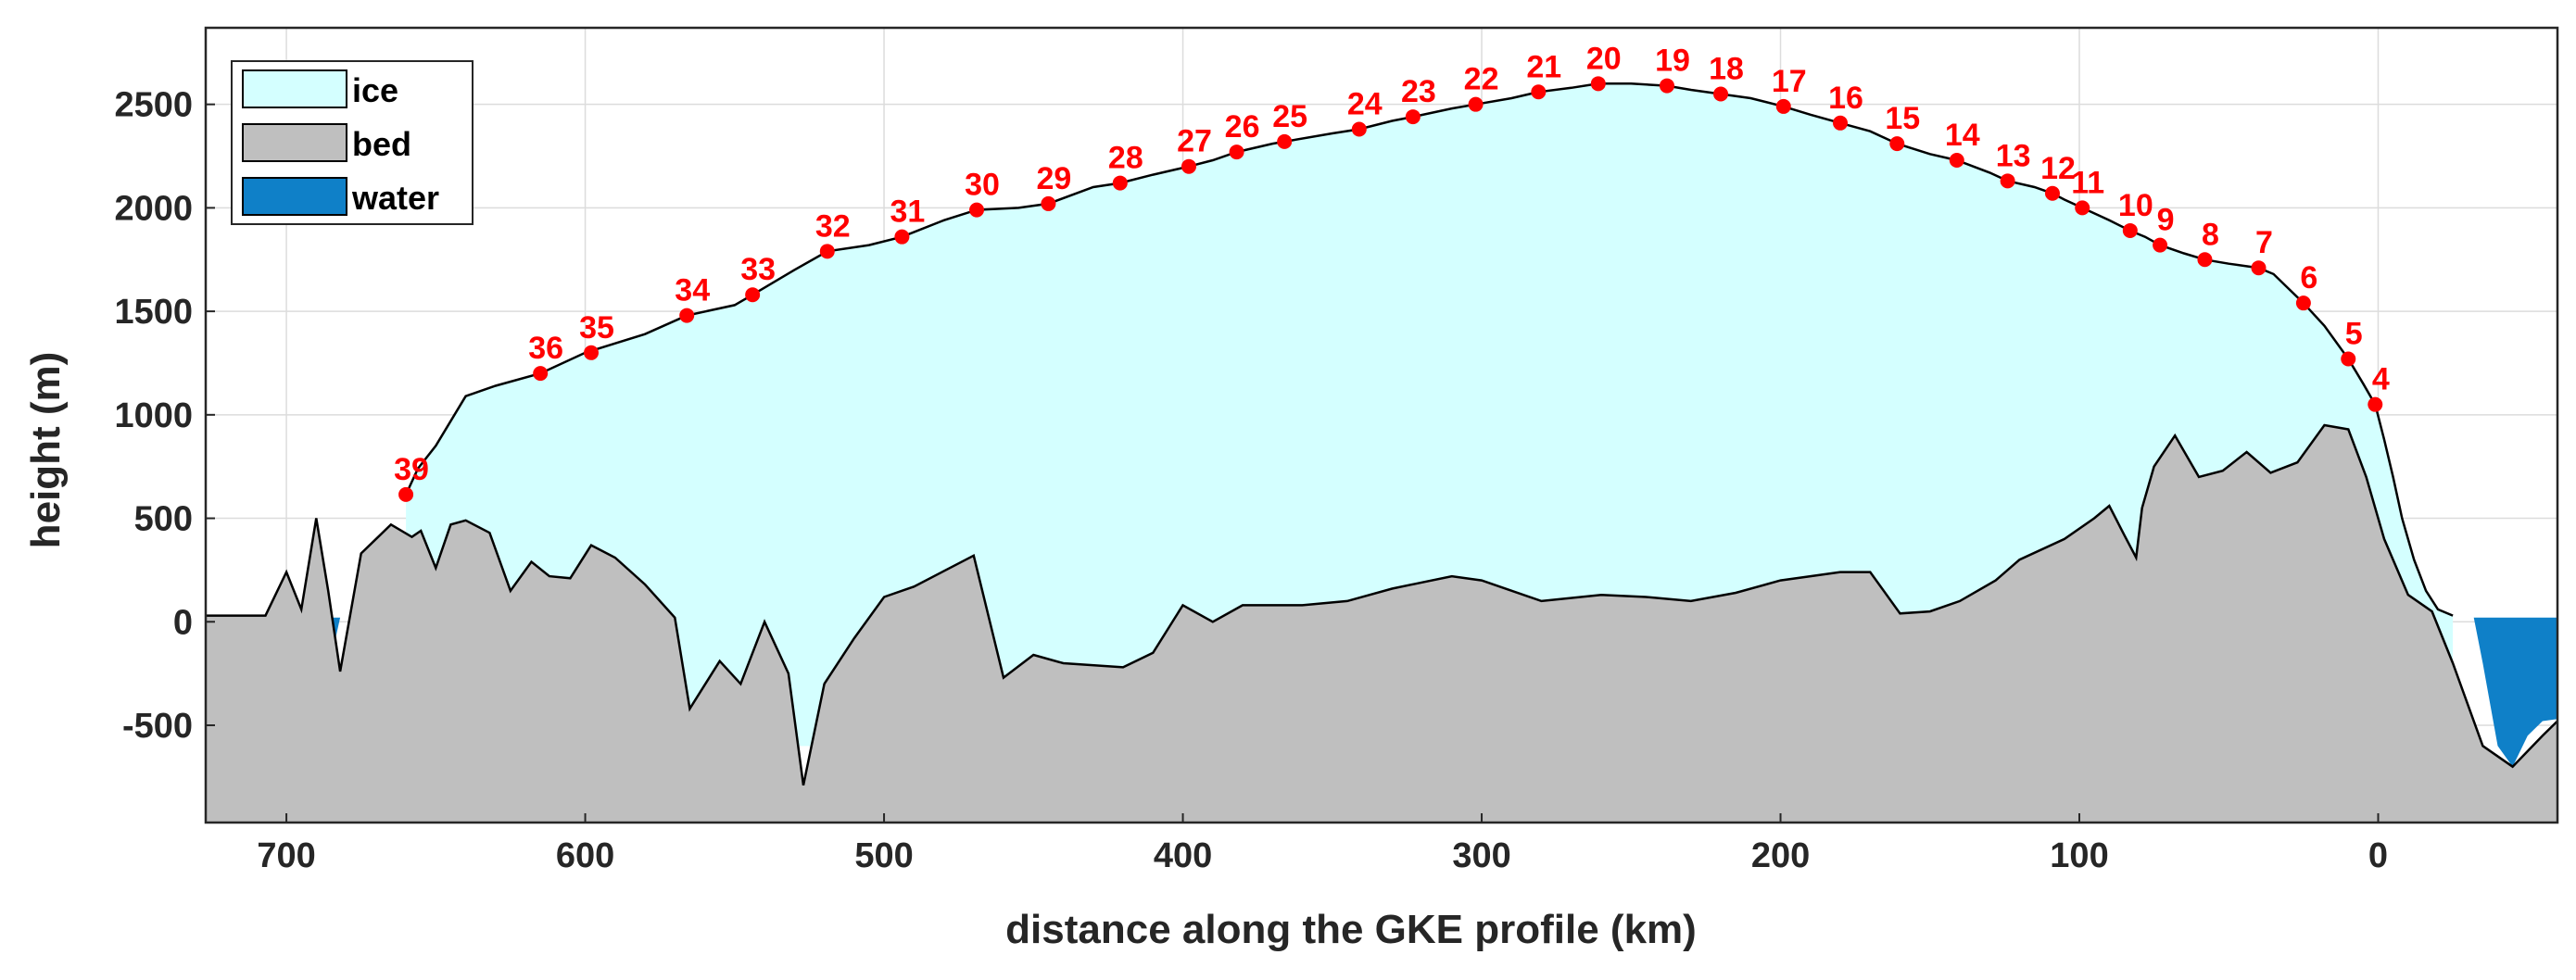 The width and height of the screenshot is (2576, 980). I want to click on y-tick-label: 1000, so click(154, 415).